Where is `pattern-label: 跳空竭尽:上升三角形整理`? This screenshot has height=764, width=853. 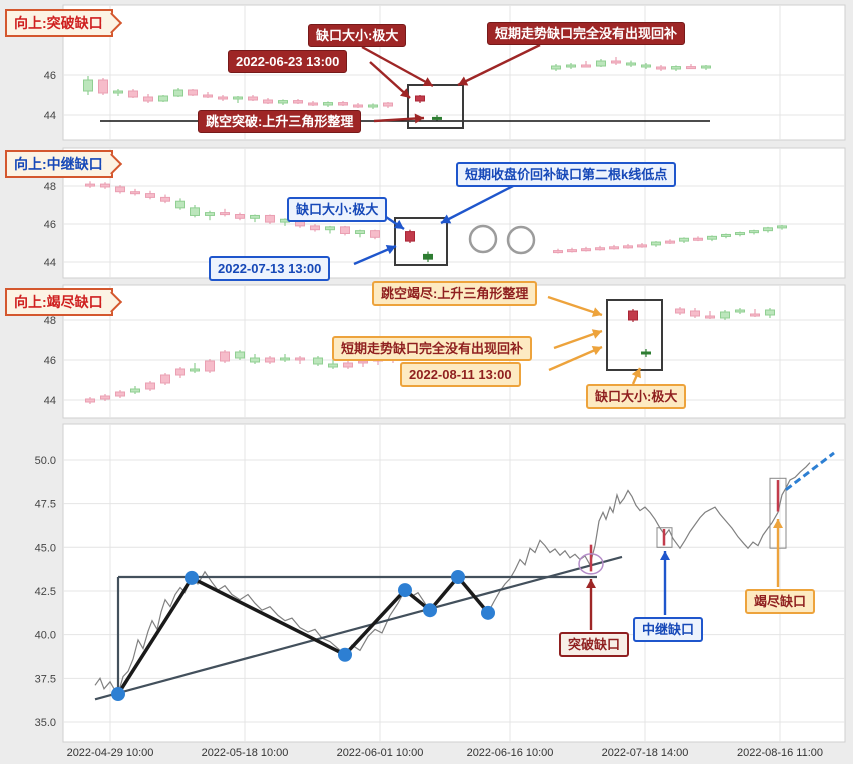
pattern-label: 跳空竭尽:上升三角形整理 is located at coordinates (455, 293).